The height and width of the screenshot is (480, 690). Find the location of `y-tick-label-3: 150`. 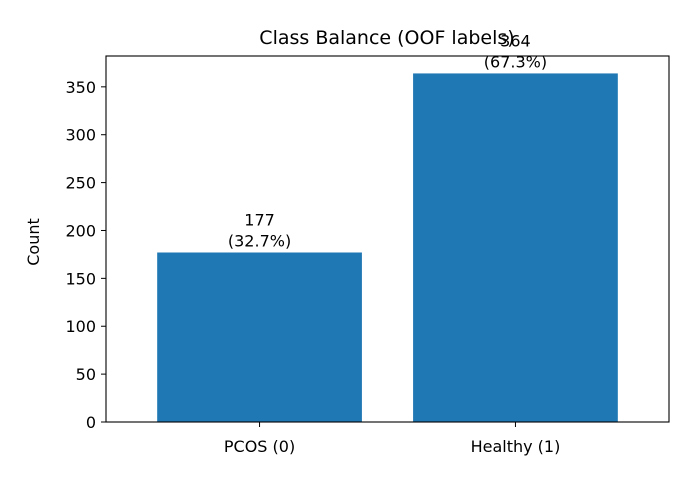

y-tick-label-3: 150 is located at coordinates (80, 278).